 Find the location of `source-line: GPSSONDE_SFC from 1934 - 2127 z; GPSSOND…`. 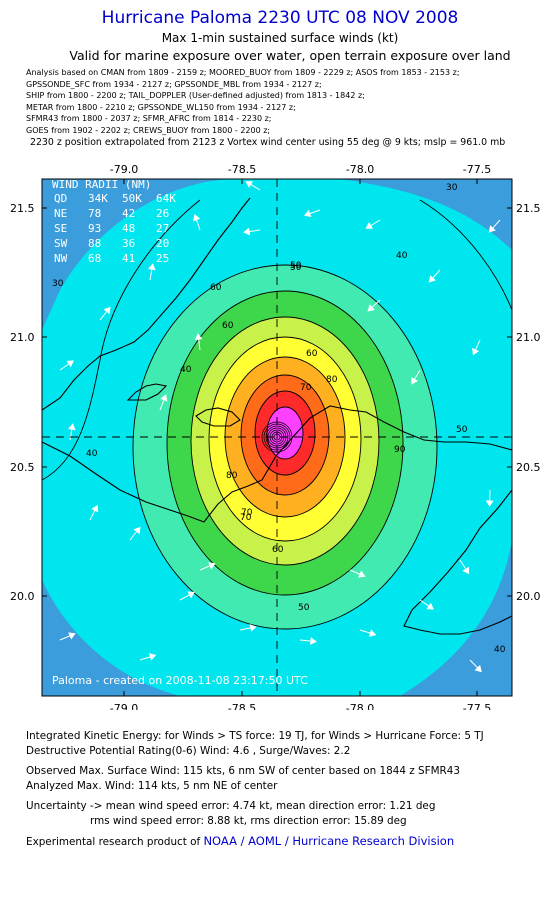

source-line: GPSSONDE_SFC from 1934 - 2127 z; GPSSOND… is located at coordinates (174, 84).